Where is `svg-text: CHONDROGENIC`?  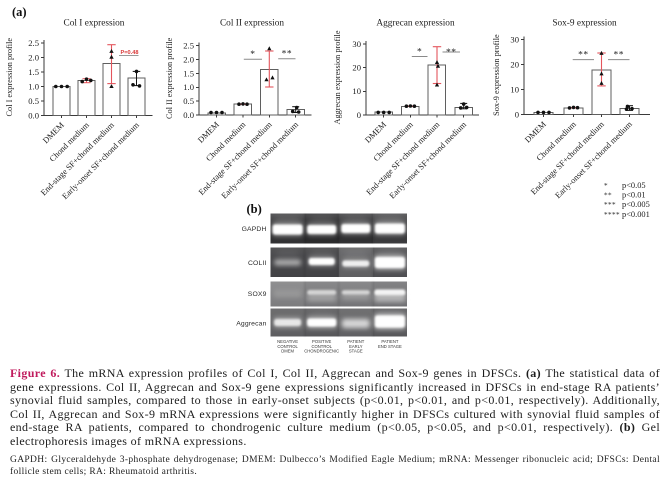 svg-text: CHONDROGENIC is located at coordinates (321, 351).